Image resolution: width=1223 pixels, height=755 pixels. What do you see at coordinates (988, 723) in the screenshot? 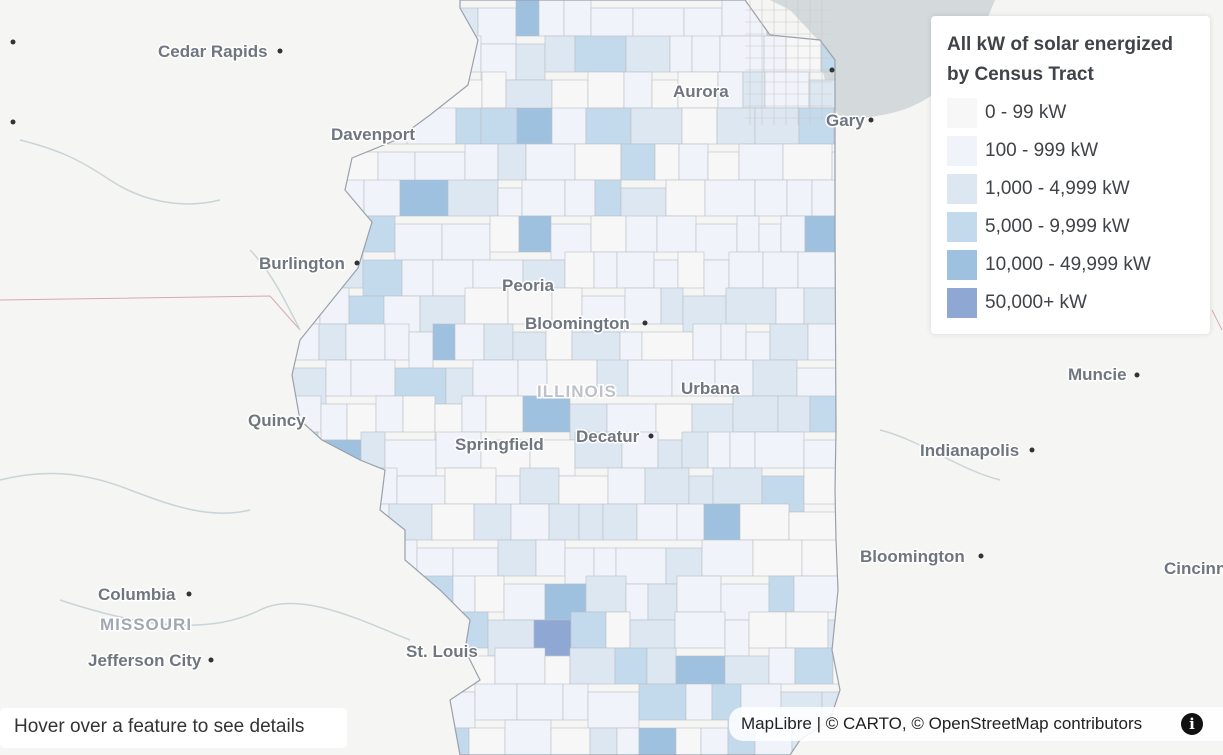
I see `osm-link: OpenStreetMap` at bounding box center [988, 723].